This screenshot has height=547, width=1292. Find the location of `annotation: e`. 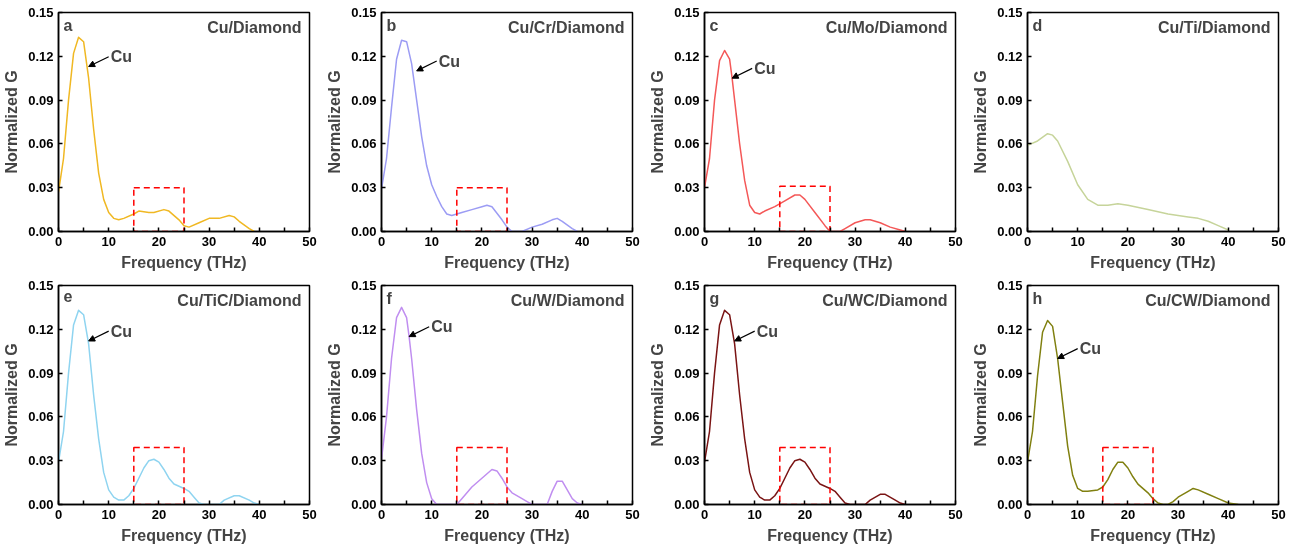

annotation: e is located at coordinates (68, 296).